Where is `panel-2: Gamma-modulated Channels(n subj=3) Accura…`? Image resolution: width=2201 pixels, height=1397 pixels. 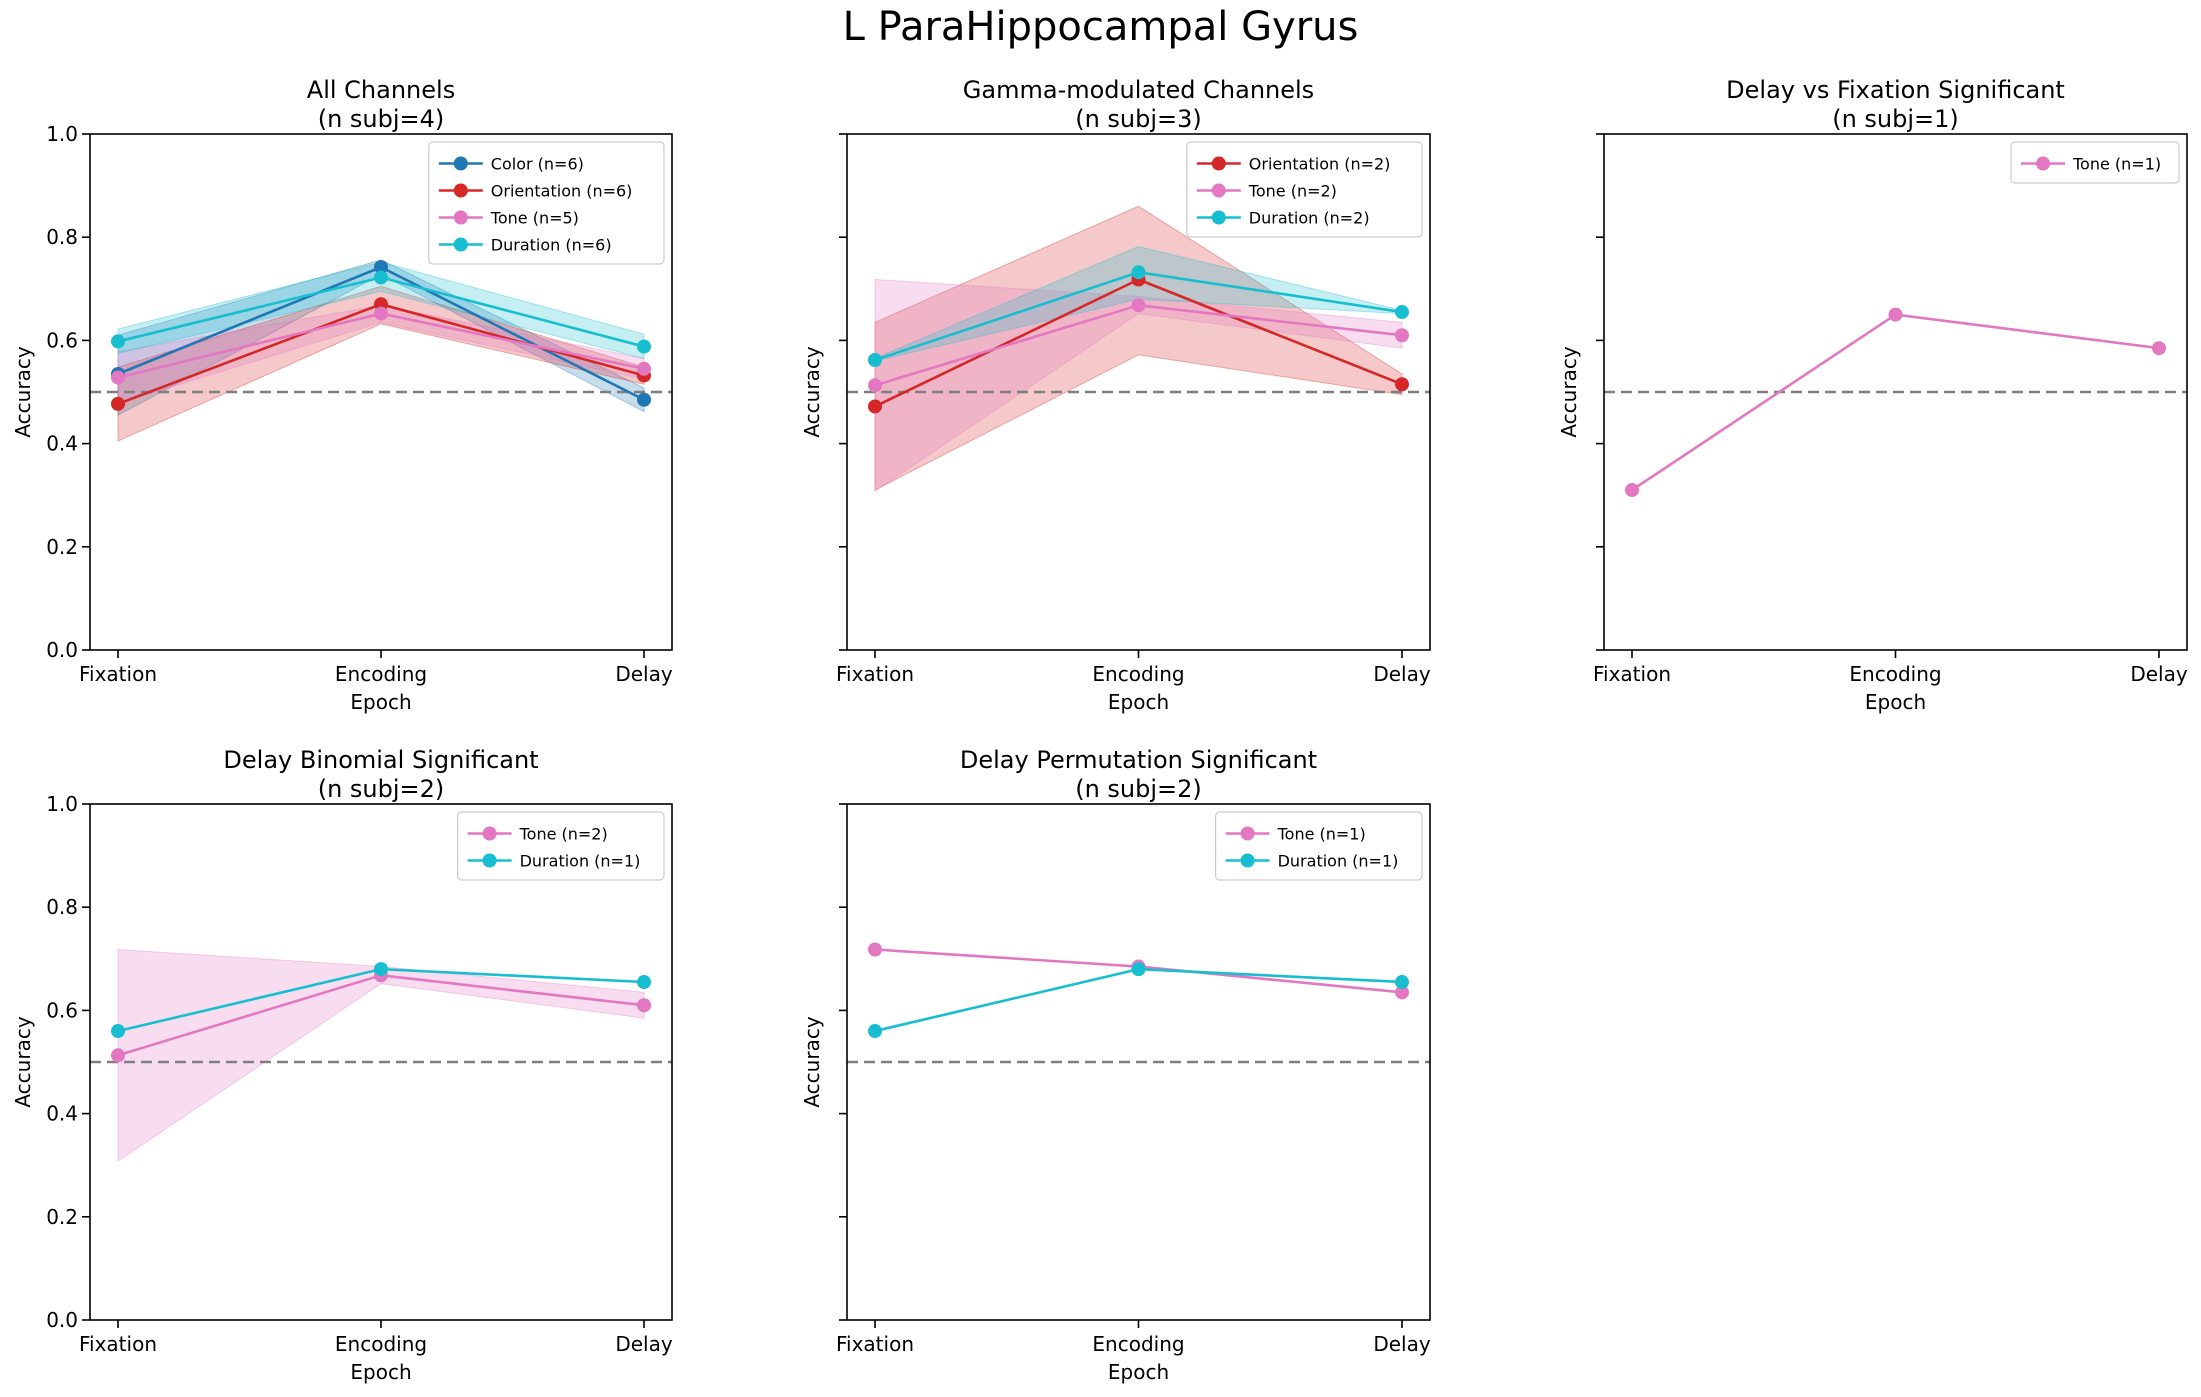
panel-2: Gamma-modulated Channels(n subj=3) Accura… is located at coordinates (1115, 395).